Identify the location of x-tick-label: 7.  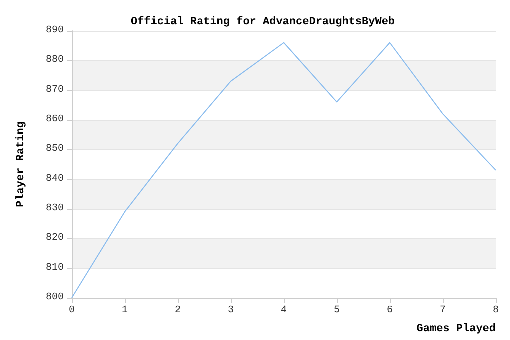
(443, 311).